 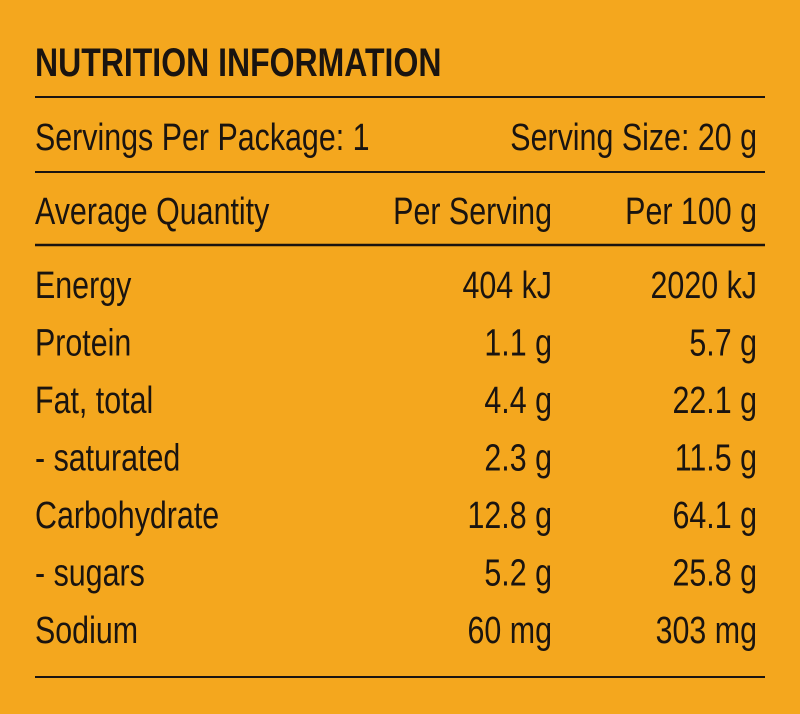 I want to click on cell-value: 4.4 g, so click(x=518, y=401).